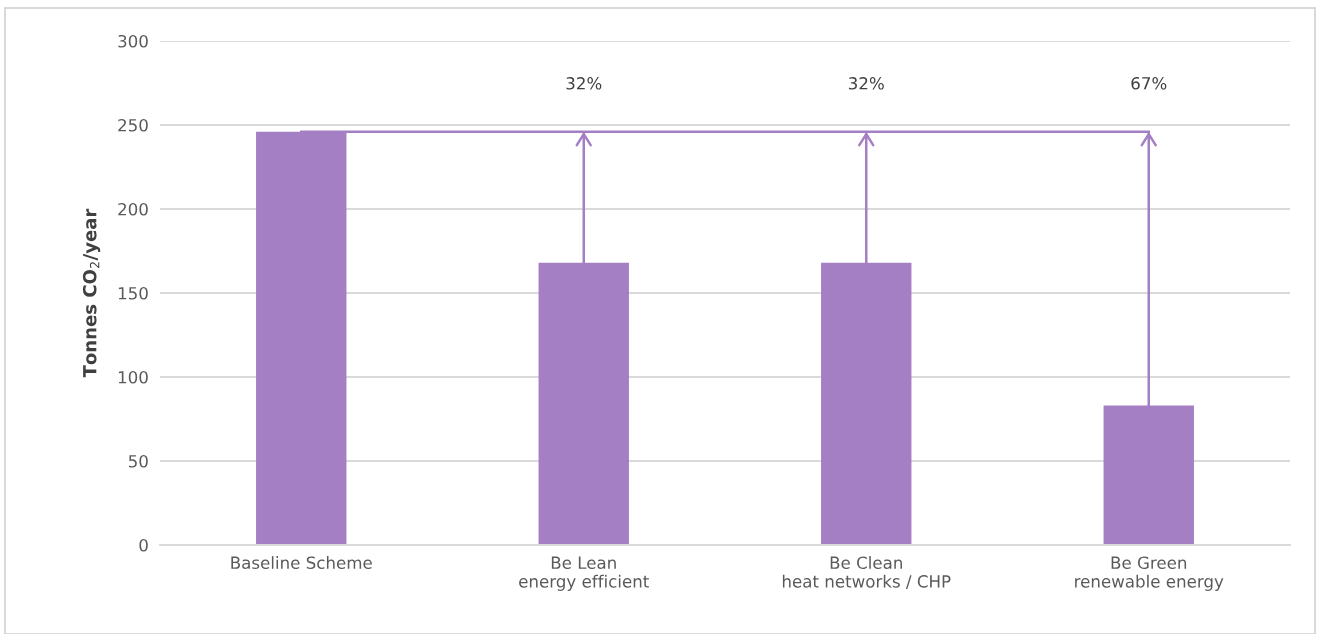 The image size is (1322, 634). What do you see at coordinates (301, 563) in the screenshot?
I see `x-tick-label: Baseline Scheme` at bounding box center [301, 563].